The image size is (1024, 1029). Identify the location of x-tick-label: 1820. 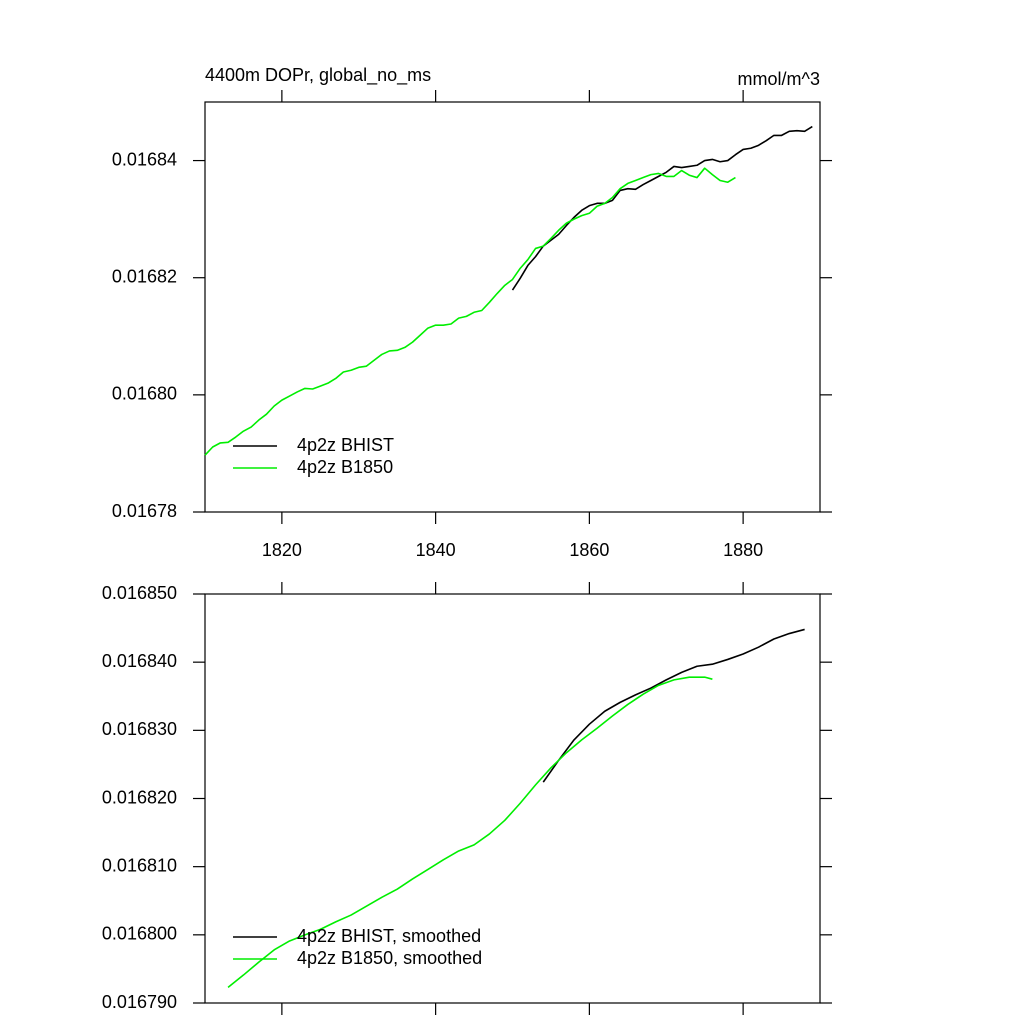
(282, 550).